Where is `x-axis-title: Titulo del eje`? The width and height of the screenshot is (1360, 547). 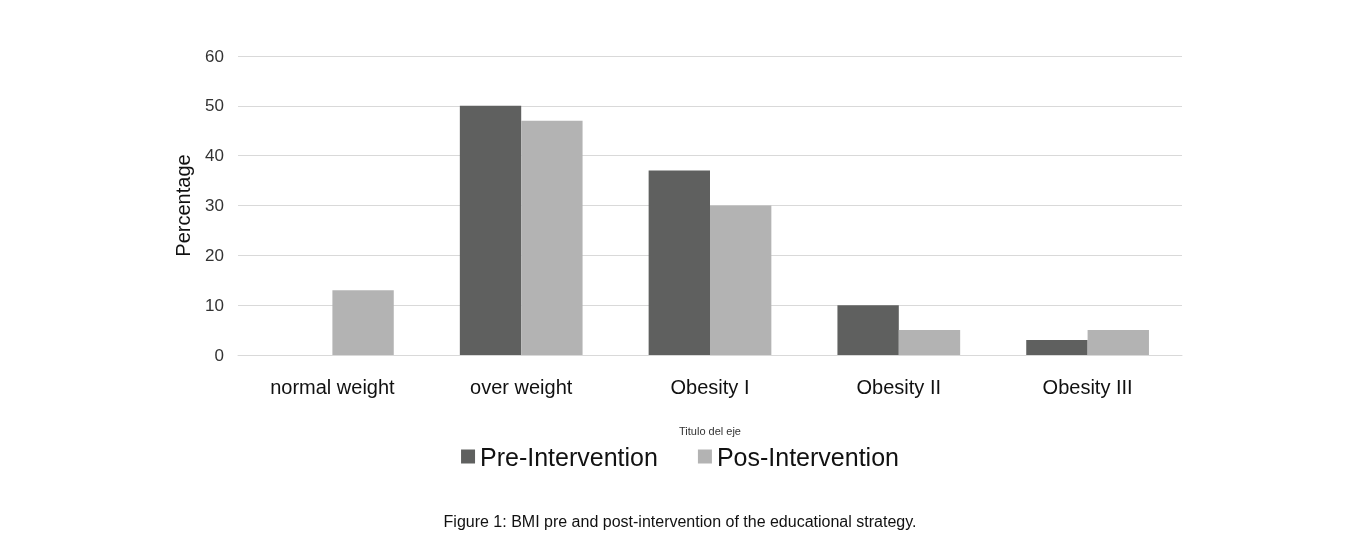
x-axis-title: Titulo del eje is located at coordinates (710, 430).